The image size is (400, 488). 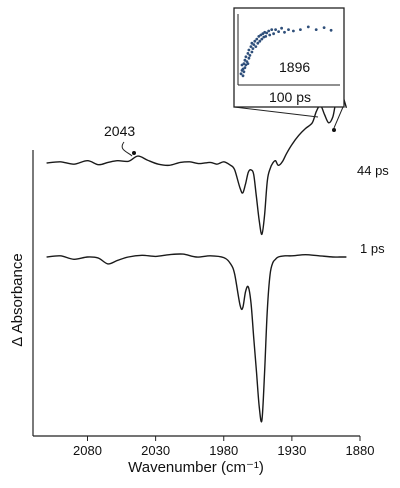 What do you see at coordinates (338, 117) in the screenshot?
I see `inset-callout-right` at bounding box center [338, 117].